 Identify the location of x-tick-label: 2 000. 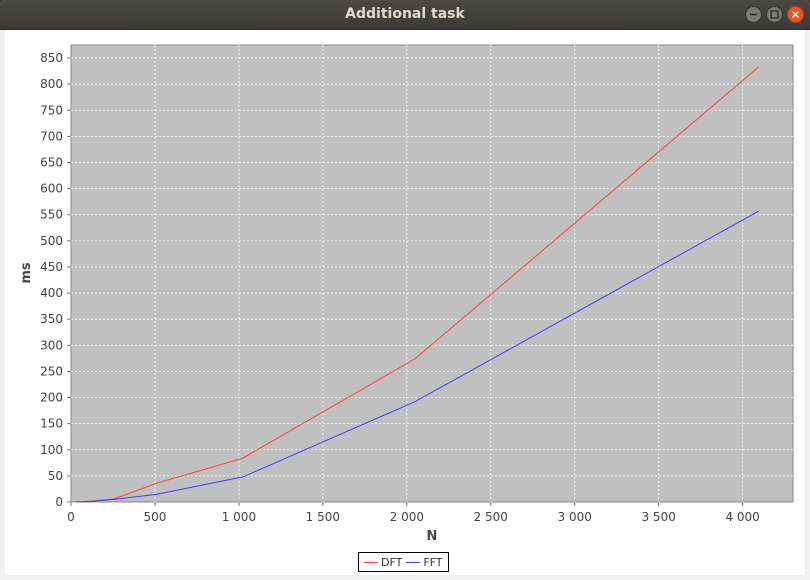
(407, 517).